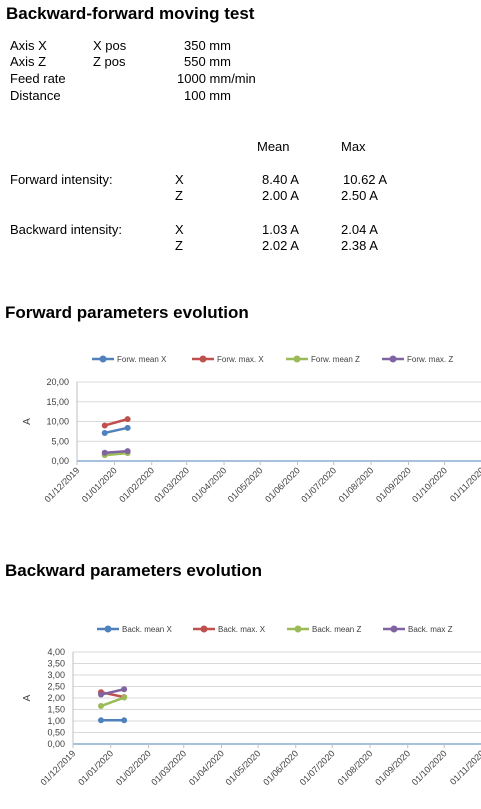 The height and width of the screenshot is (809, 481). I want to click on param-value-axis-z: 550 mm, so click(207, 61).